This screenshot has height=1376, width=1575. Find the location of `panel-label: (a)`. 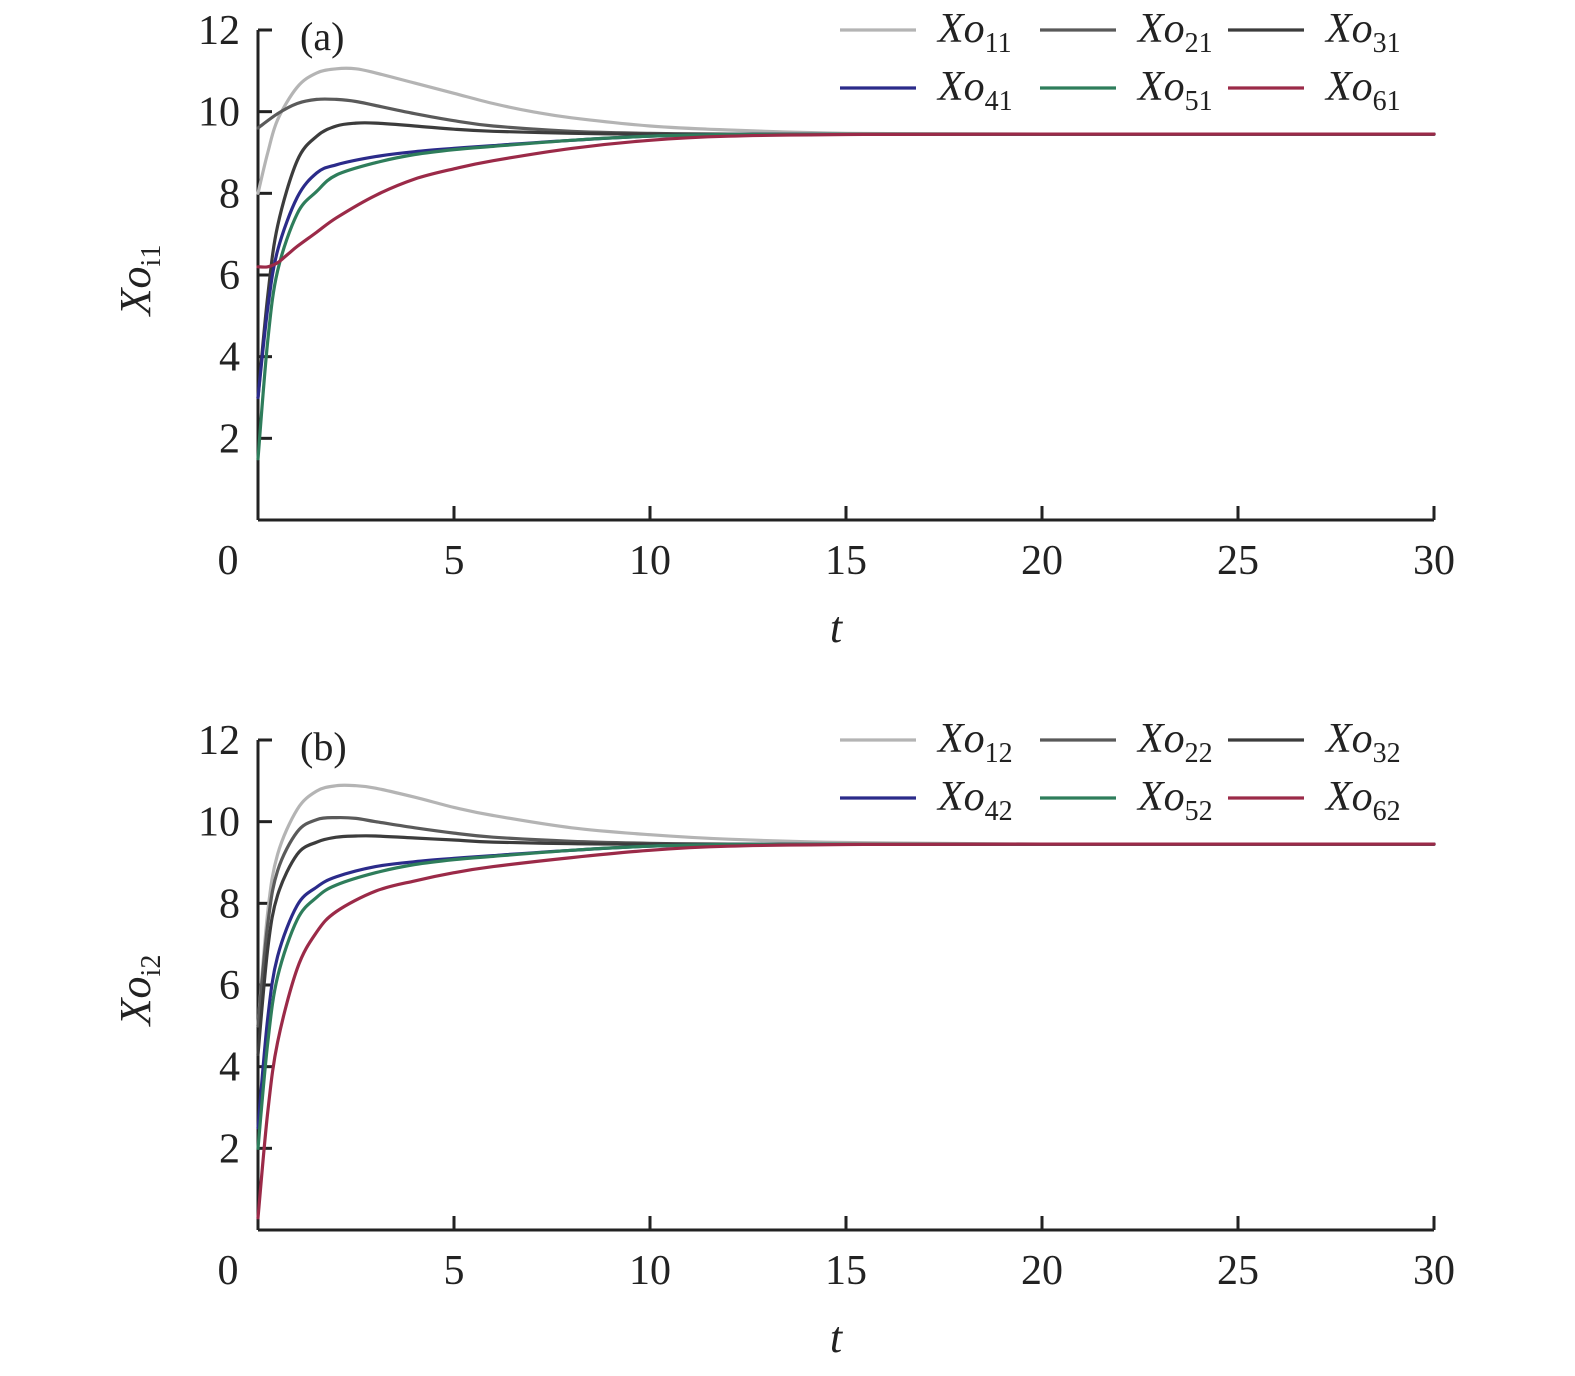

panel-label: (a) is located at coordinates (322, 36).